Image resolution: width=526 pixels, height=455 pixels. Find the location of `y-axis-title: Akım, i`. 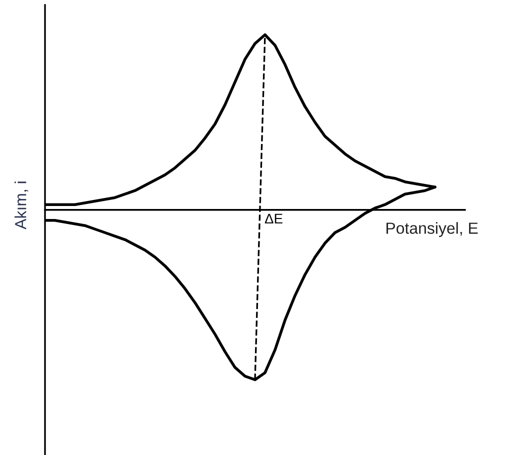

y-axis-title: Akım, i is located at coordinates (21, 206).